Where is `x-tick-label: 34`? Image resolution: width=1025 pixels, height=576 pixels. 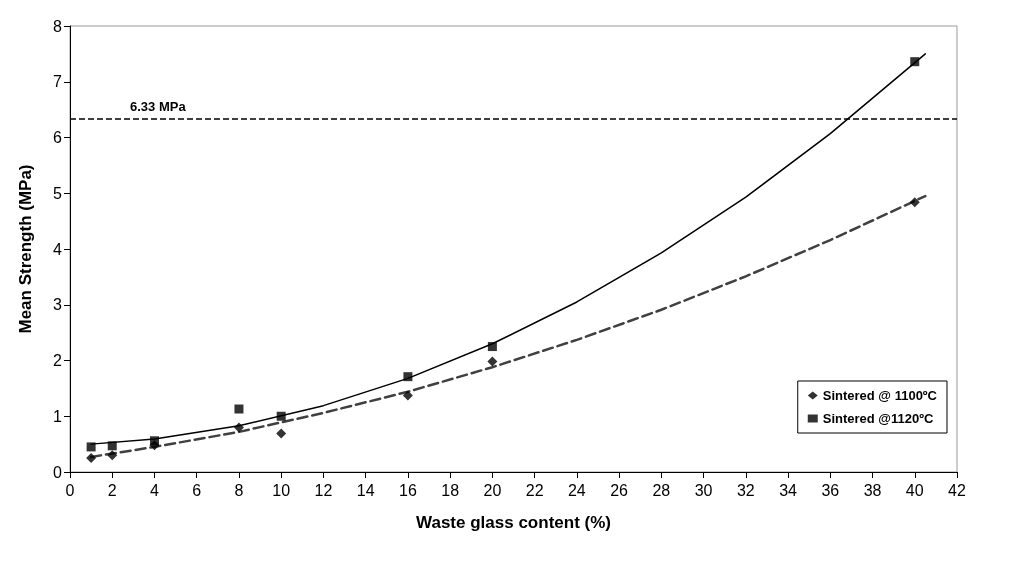 x-tick-label: 34 is located at coordinates (788, 490).